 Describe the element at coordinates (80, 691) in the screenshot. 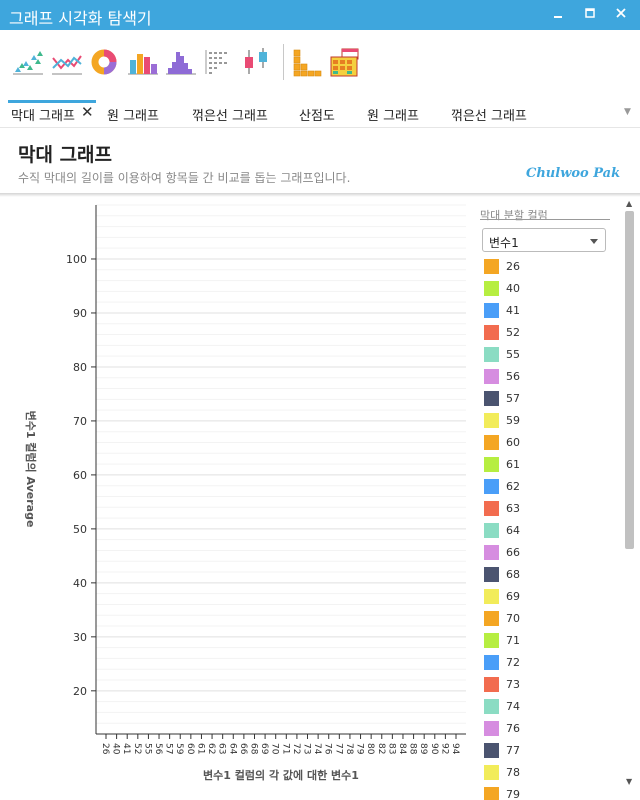

I see `y-tick-label: 20` at that location.